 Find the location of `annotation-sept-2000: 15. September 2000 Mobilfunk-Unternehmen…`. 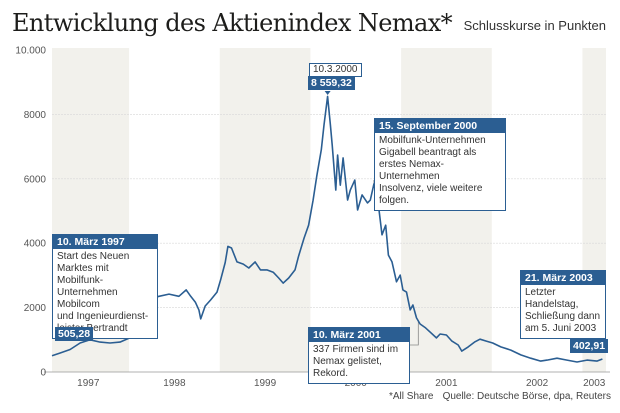

annotation-sept-2000: 15. September 2000 Mobilfunk-Unternehmen… is located at coordinates (440, 164).